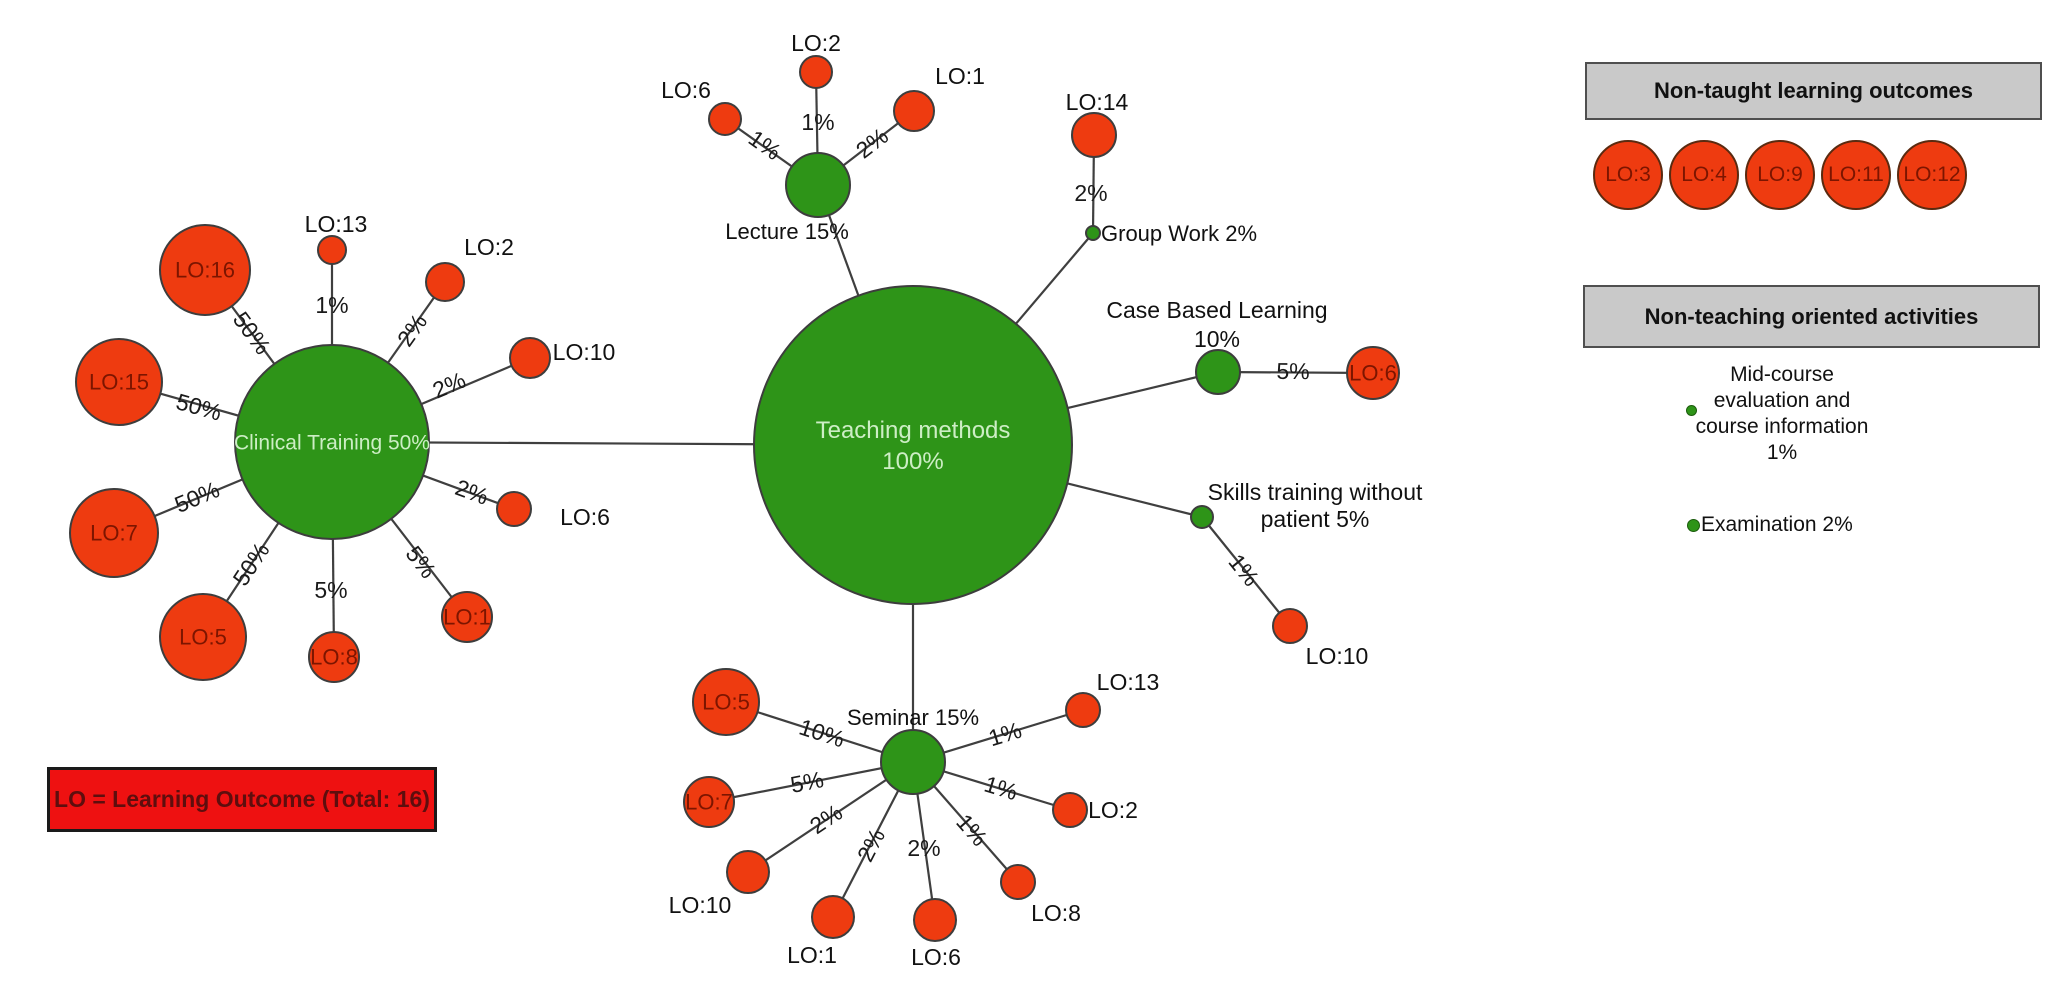 The height and width of the screenshot is (1001, 2059). Describe the element at coordinates (1018, 882) in the screenshot. I see `node-sem_lo8` at that location.